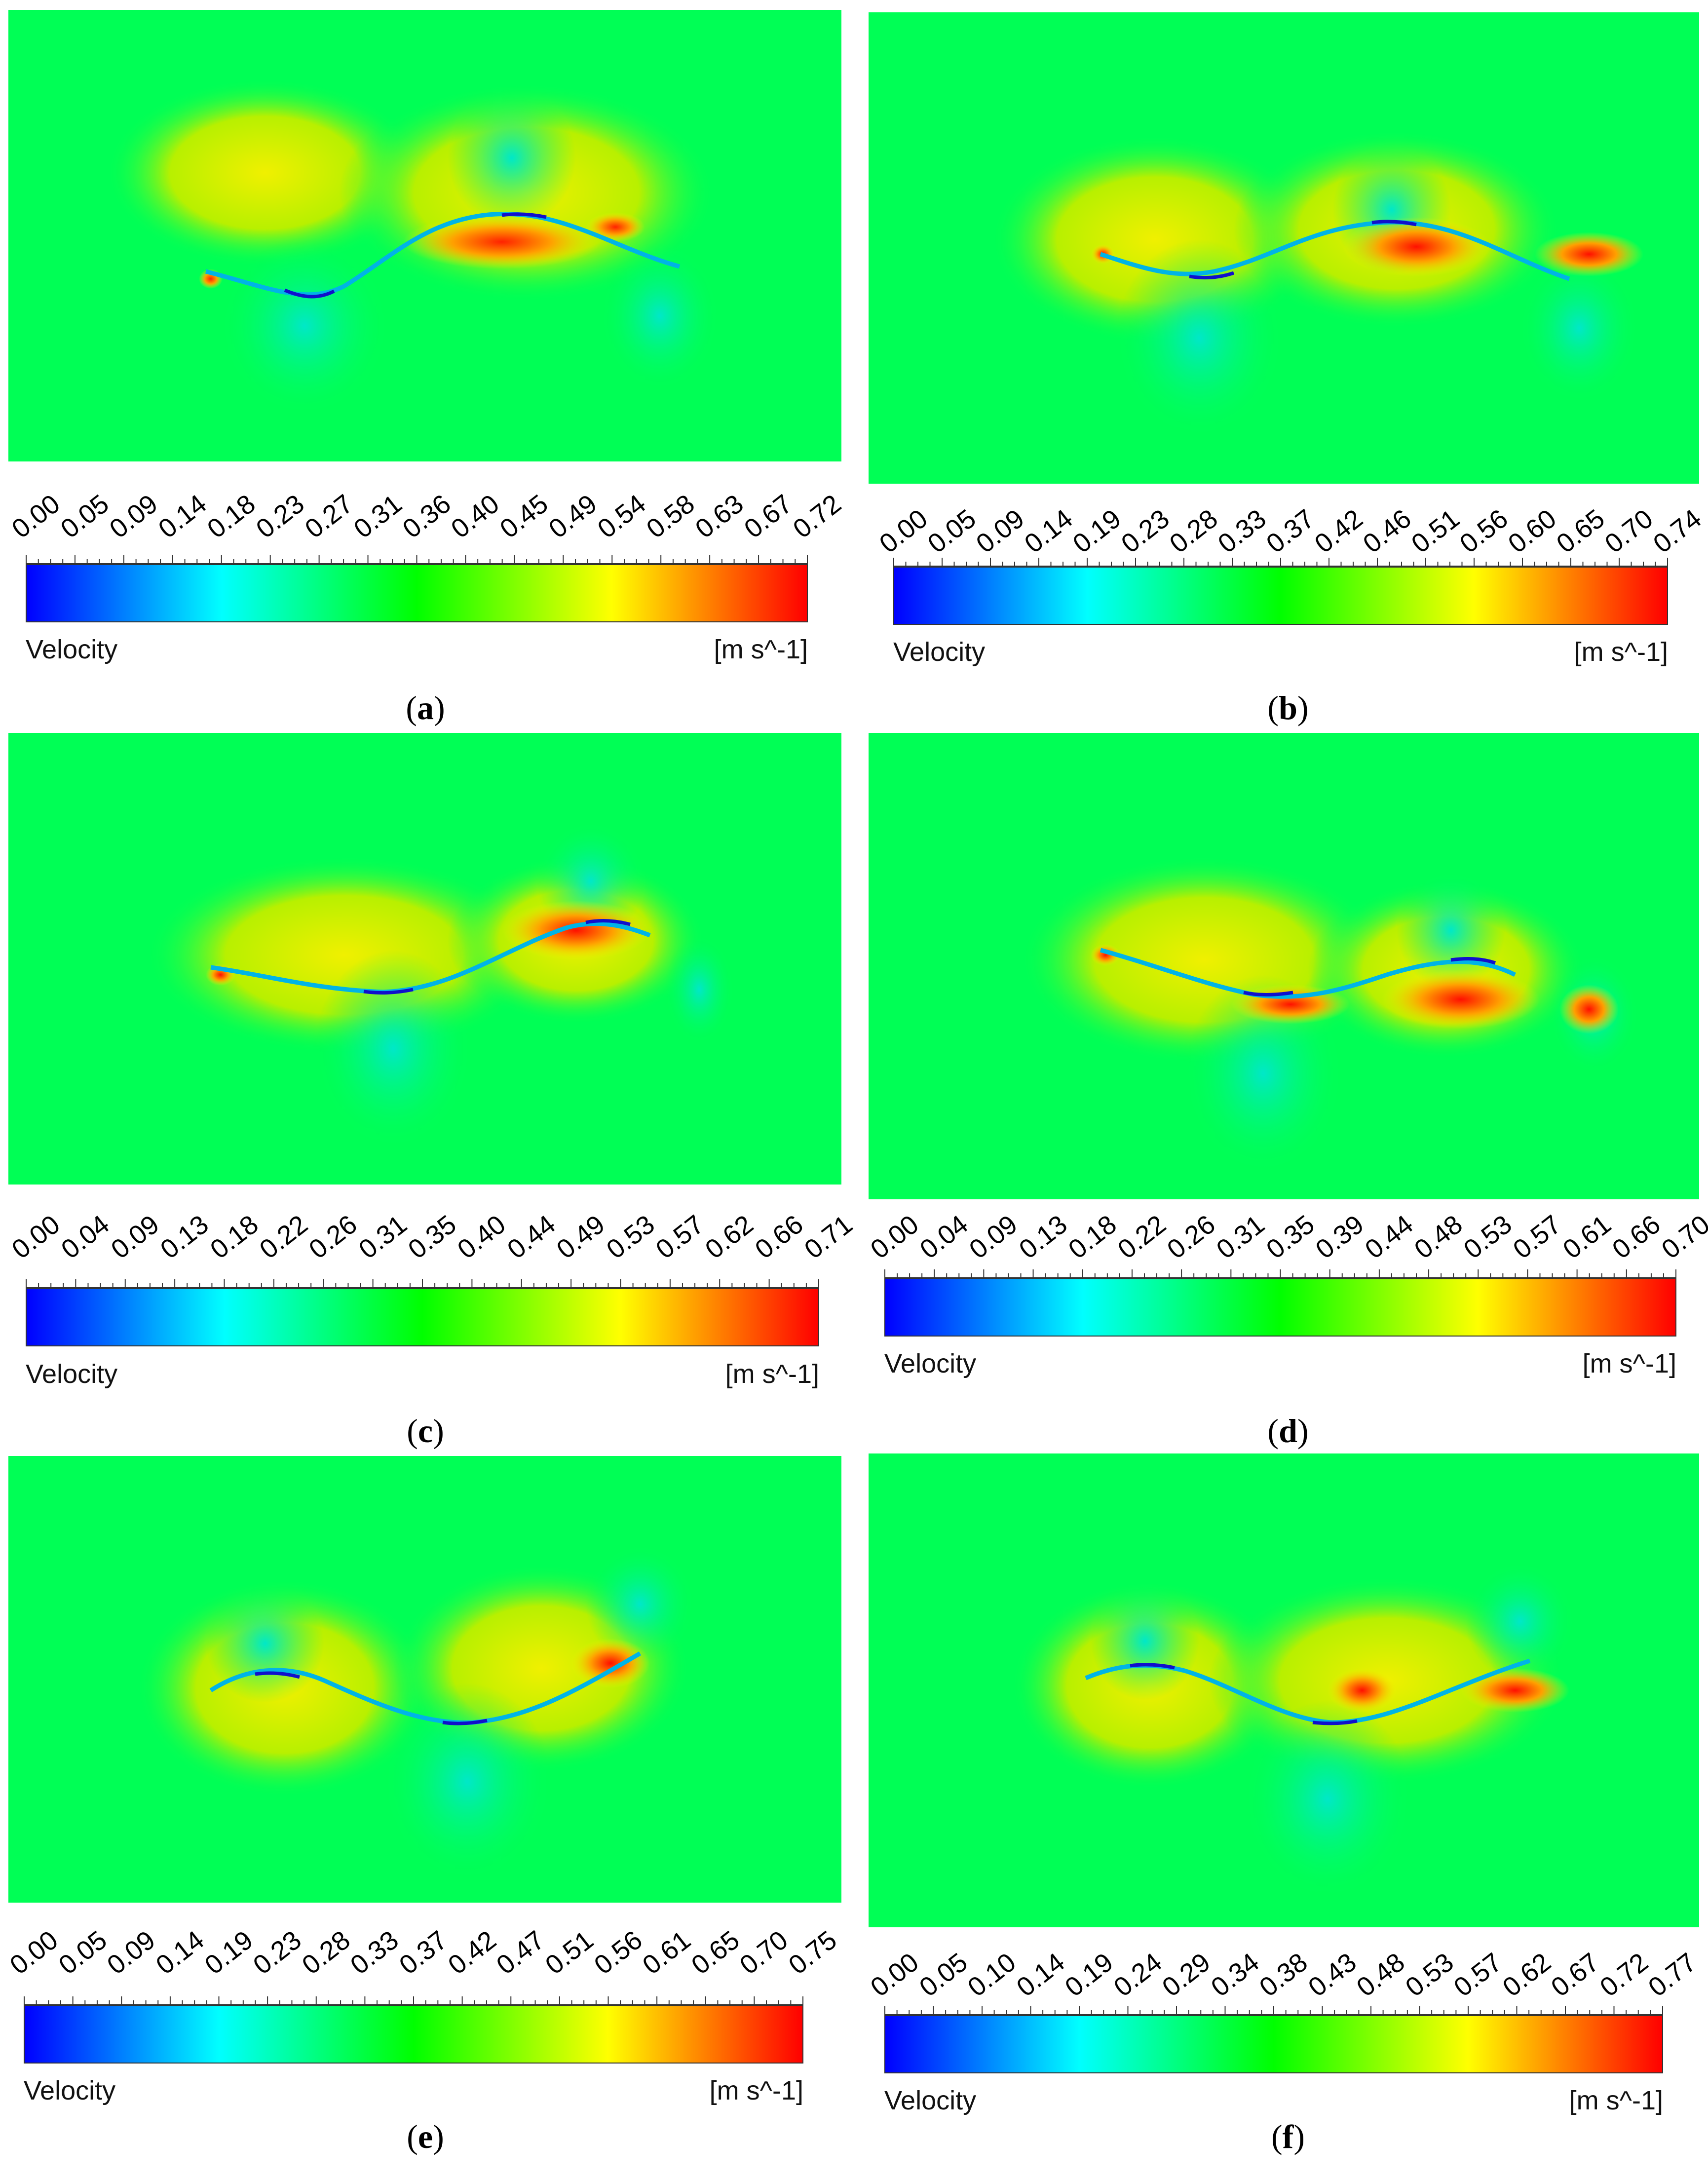 The height and width of the screenshot is (2179, 1708). What do you see at coordinates (277, 1953) in the screenshot?
I see `tick-label: 0.23` at bounding box center [277, 1953].